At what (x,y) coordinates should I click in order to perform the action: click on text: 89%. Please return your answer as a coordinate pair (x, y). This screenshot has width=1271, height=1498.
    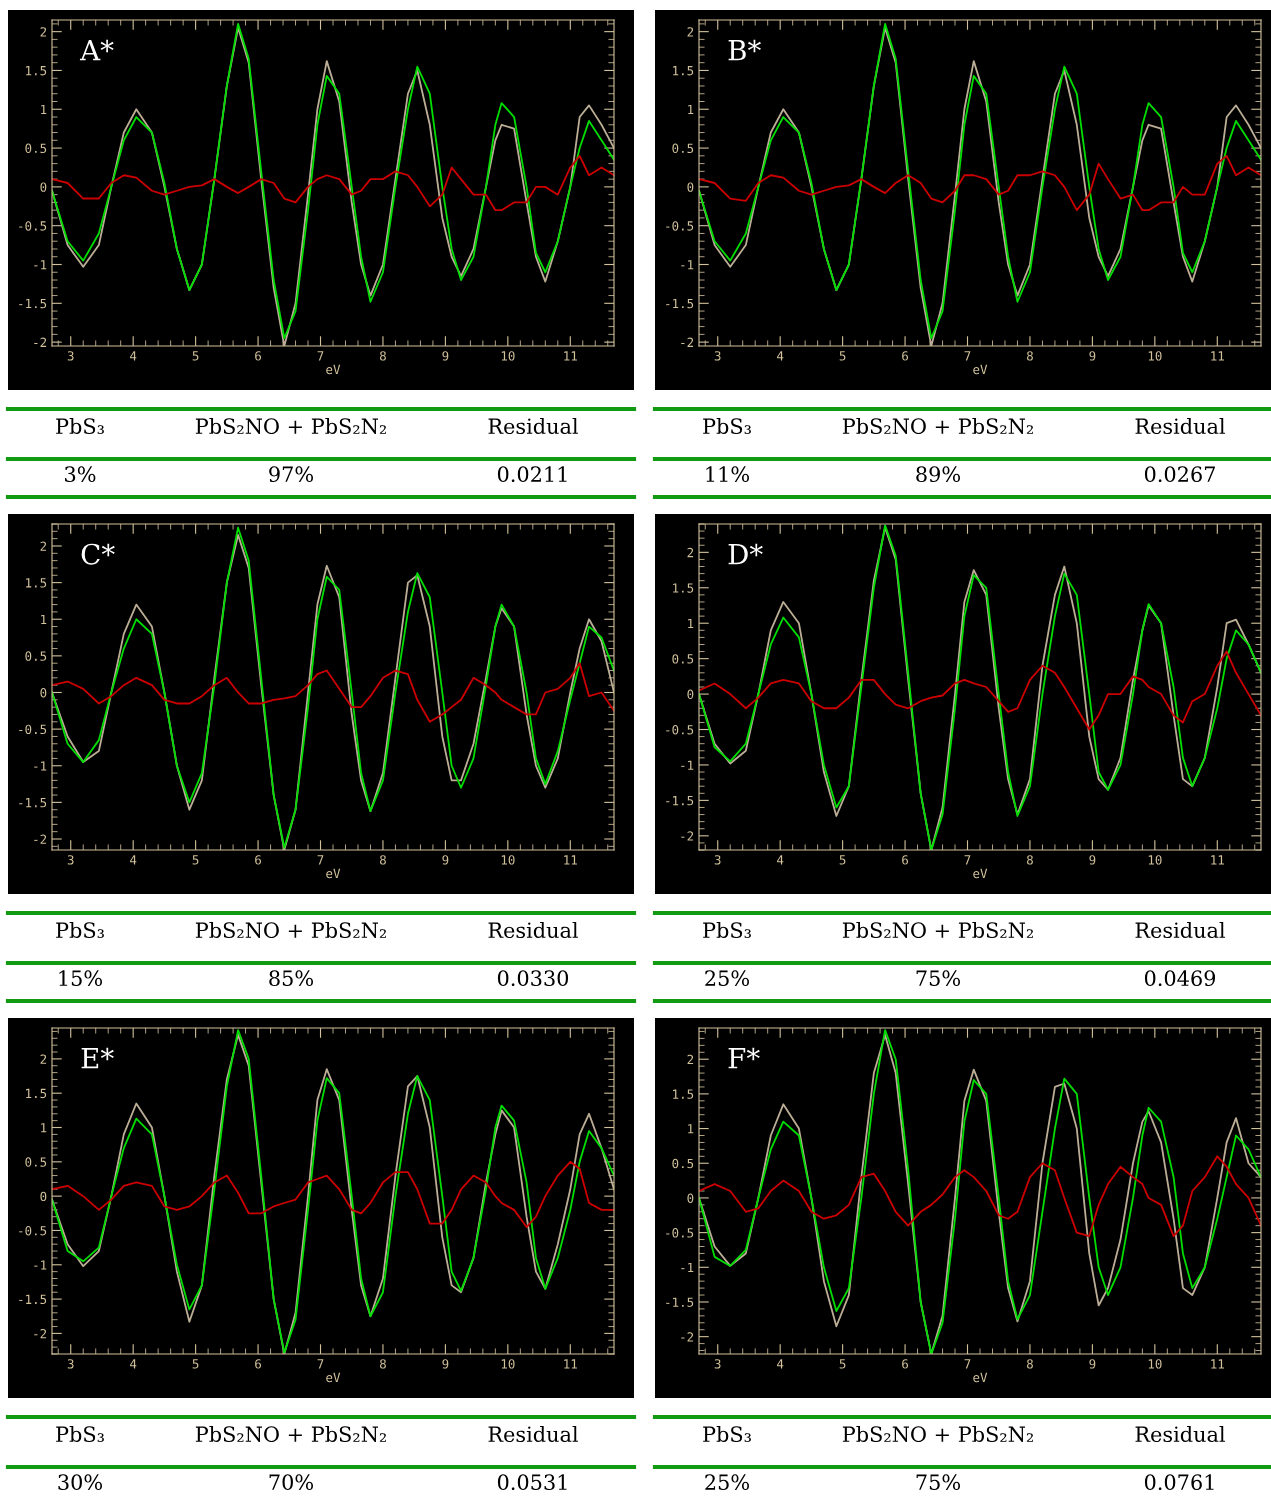
    Looking at the image, I should click on (938, 474).